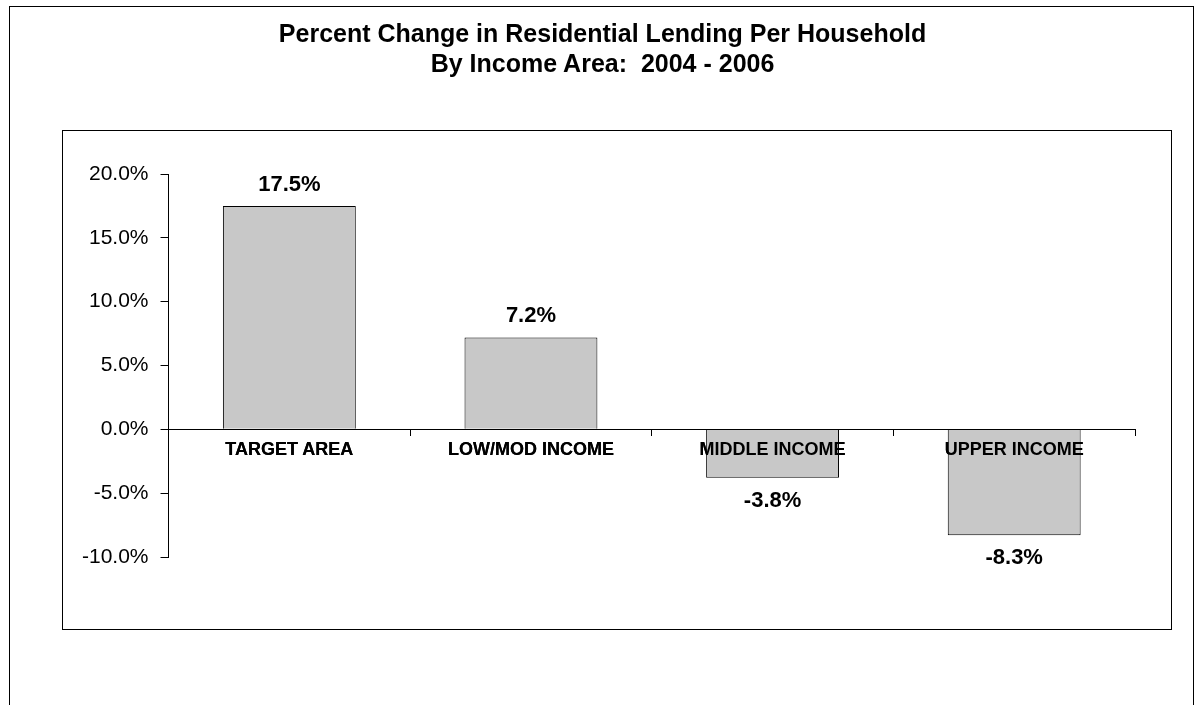 This screenshot has height=705, width=1203. I want to click on data-label: -3.8%, so click(772, 499).